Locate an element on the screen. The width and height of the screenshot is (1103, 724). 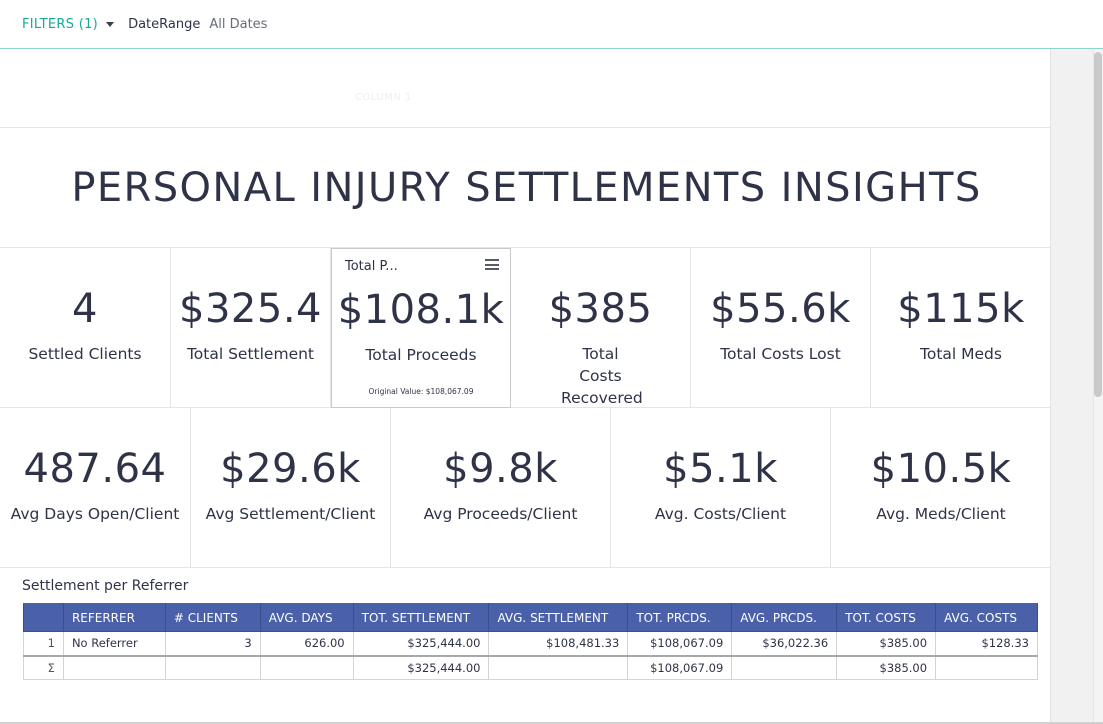
kpi-label: Total Meds is located at coordinates (961, 354).